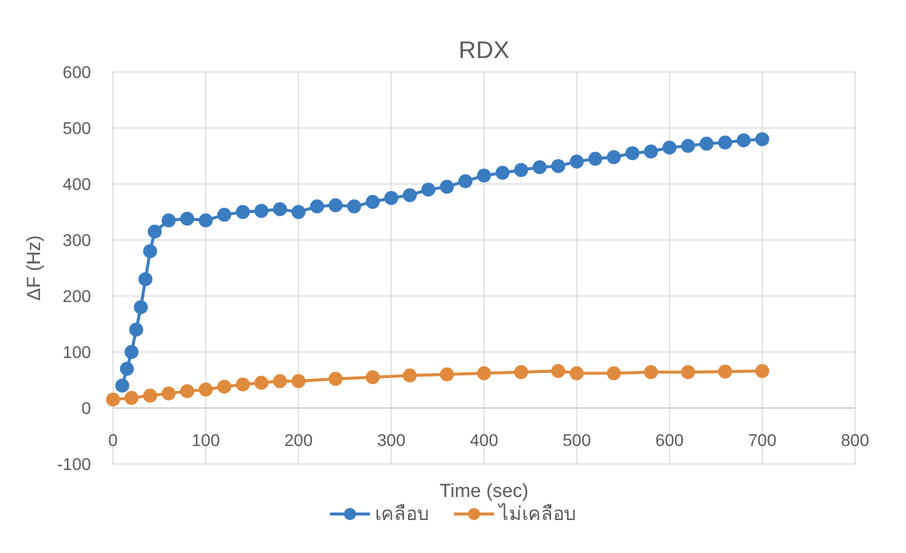  I want to click on y-tick-label: 0, so click(86, 408).